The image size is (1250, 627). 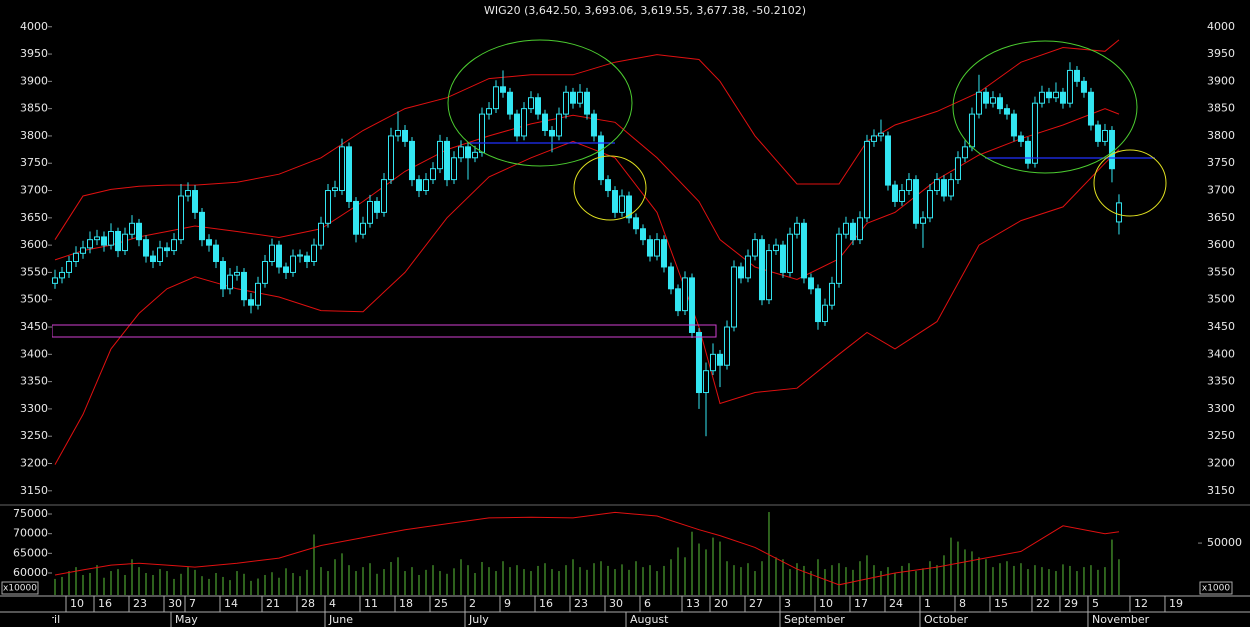 What do you see at coordinates (587, 548) in the screenshot?
I see `indicator-line` at bounding box center [587, 548].